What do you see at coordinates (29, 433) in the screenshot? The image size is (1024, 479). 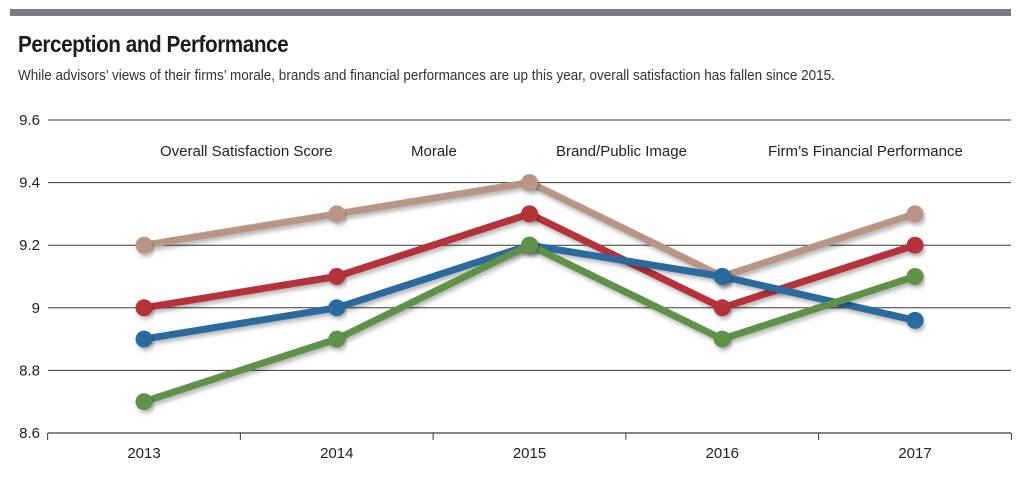 I see `y-tick-label: 8.6` at bounding box center [29, 433].